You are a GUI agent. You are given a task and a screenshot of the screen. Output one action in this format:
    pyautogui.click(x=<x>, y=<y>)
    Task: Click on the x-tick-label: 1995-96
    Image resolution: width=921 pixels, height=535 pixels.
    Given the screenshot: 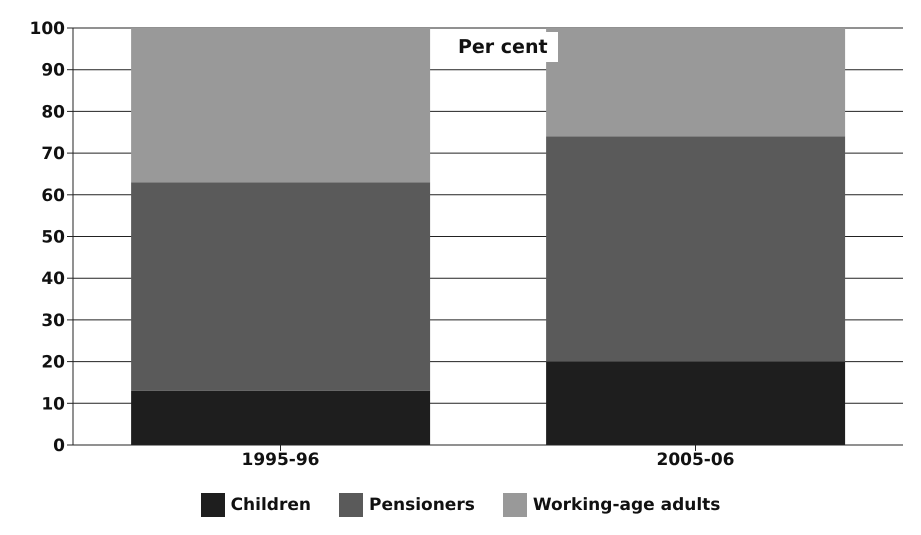 What is the action you would take?
    pyautogui.click(x=280, y=460)
    